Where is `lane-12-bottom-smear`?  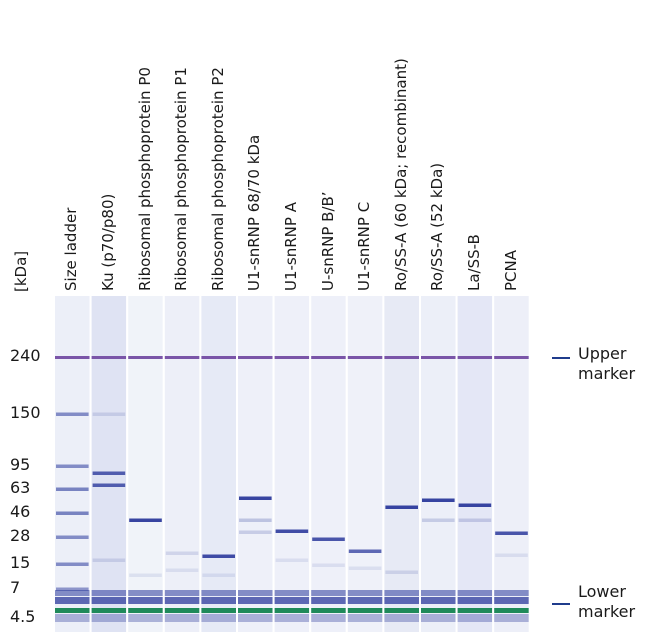 lane-12-bottom-smear is located at coordinates (475, 618).